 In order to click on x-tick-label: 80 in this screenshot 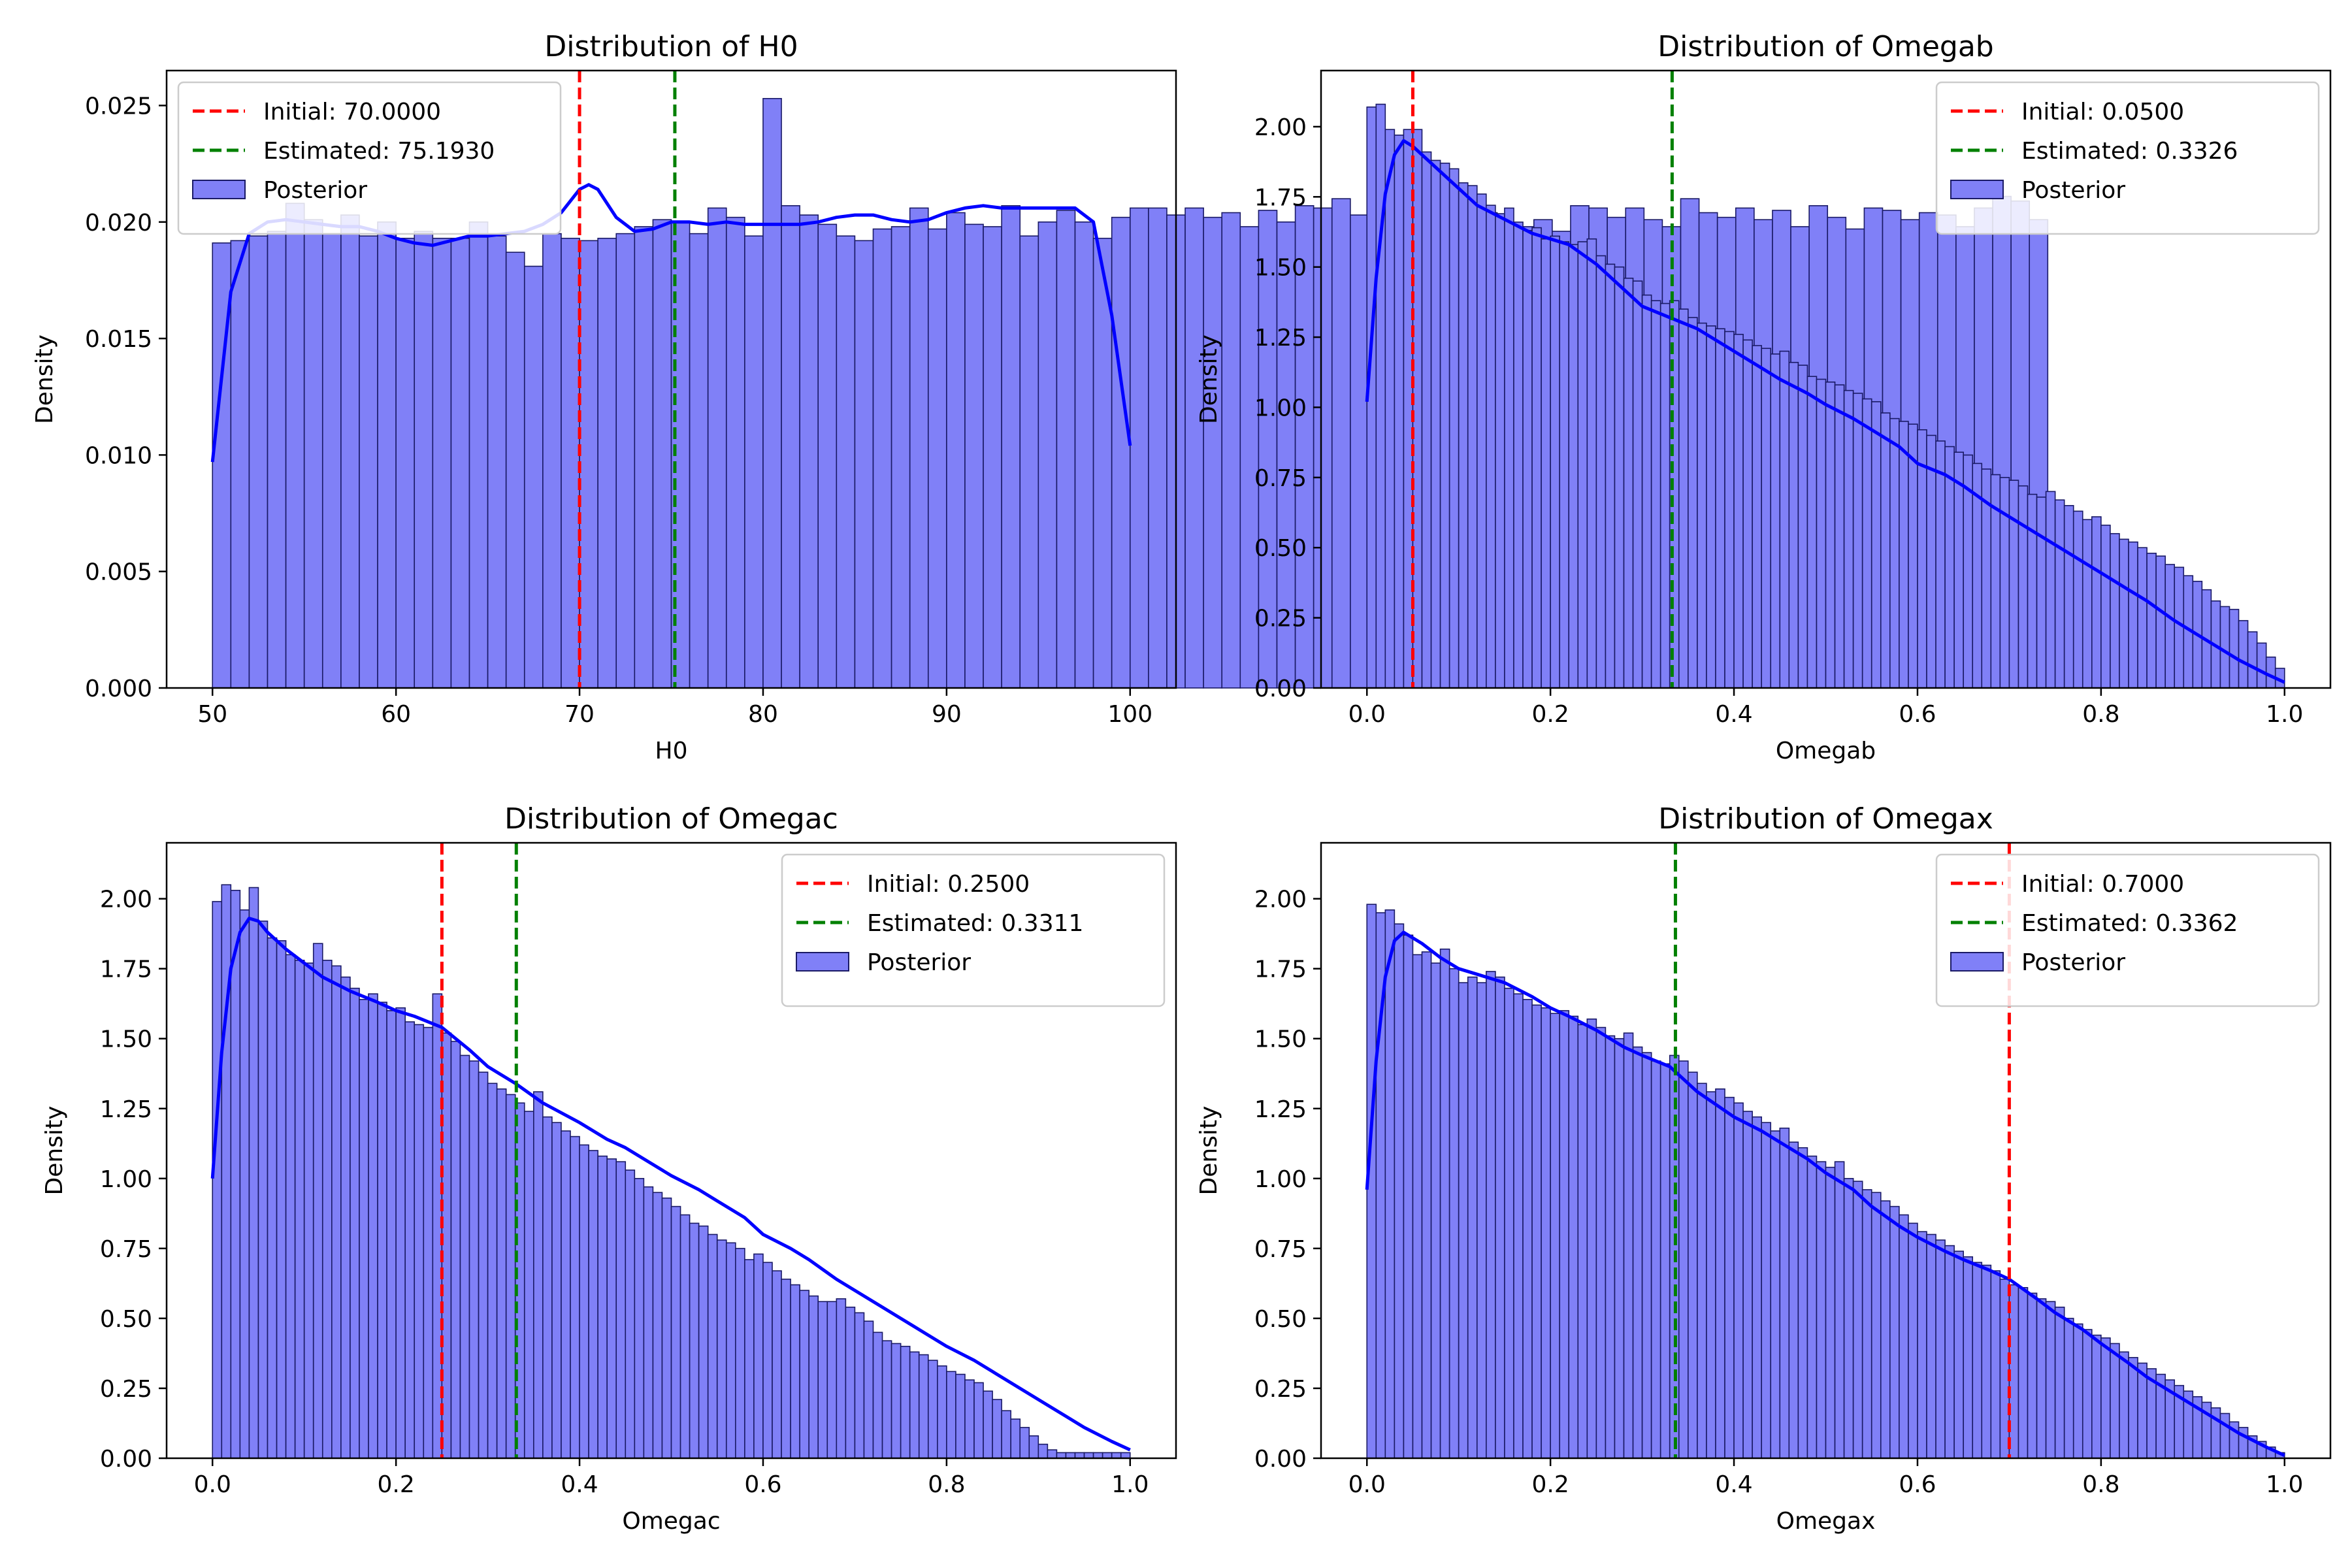, I will do `click(763, 714)`.